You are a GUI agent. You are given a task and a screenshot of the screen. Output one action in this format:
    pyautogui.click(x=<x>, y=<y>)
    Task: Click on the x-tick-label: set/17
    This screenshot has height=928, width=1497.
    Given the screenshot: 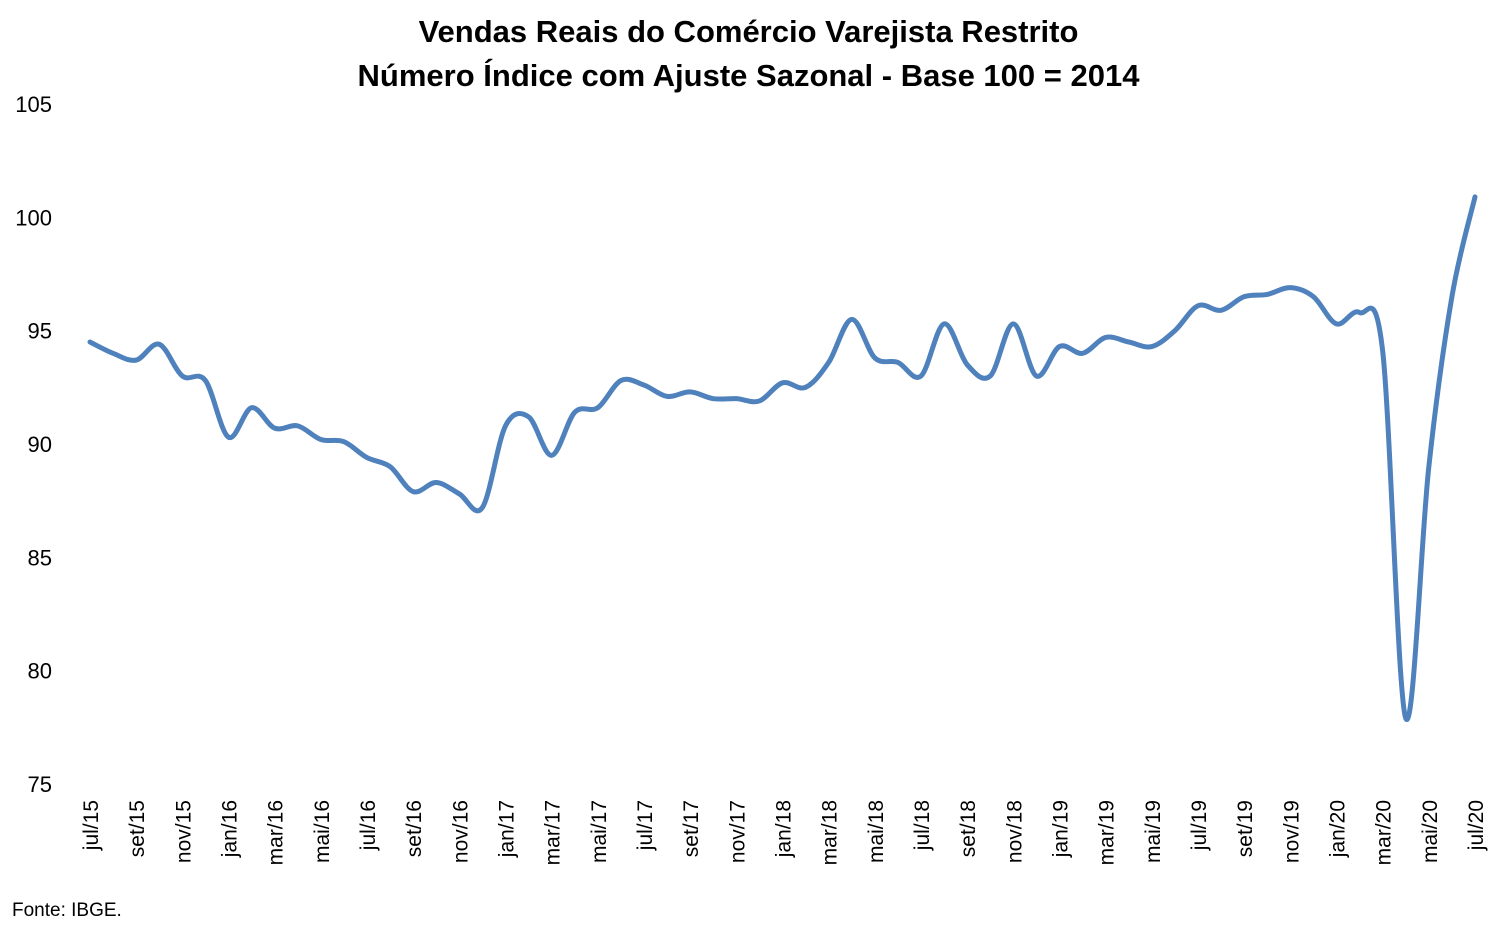 What is the action you would take?
    pyautogui.click(x=691, y=828)
    